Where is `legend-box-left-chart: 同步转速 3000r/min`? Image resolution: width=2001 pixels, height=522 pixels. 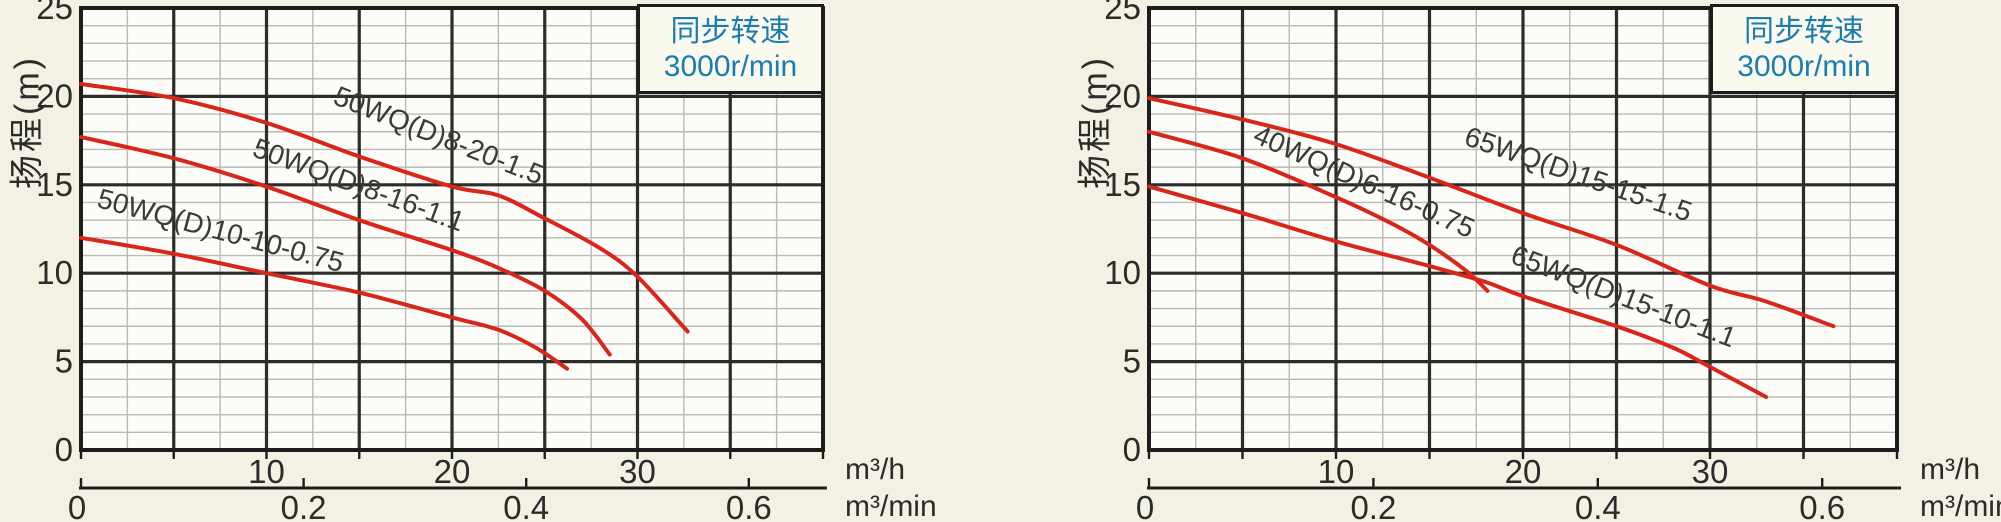 legend-box-left-chart: 同步转速 3000r/min is located at coordinates (730, 49).